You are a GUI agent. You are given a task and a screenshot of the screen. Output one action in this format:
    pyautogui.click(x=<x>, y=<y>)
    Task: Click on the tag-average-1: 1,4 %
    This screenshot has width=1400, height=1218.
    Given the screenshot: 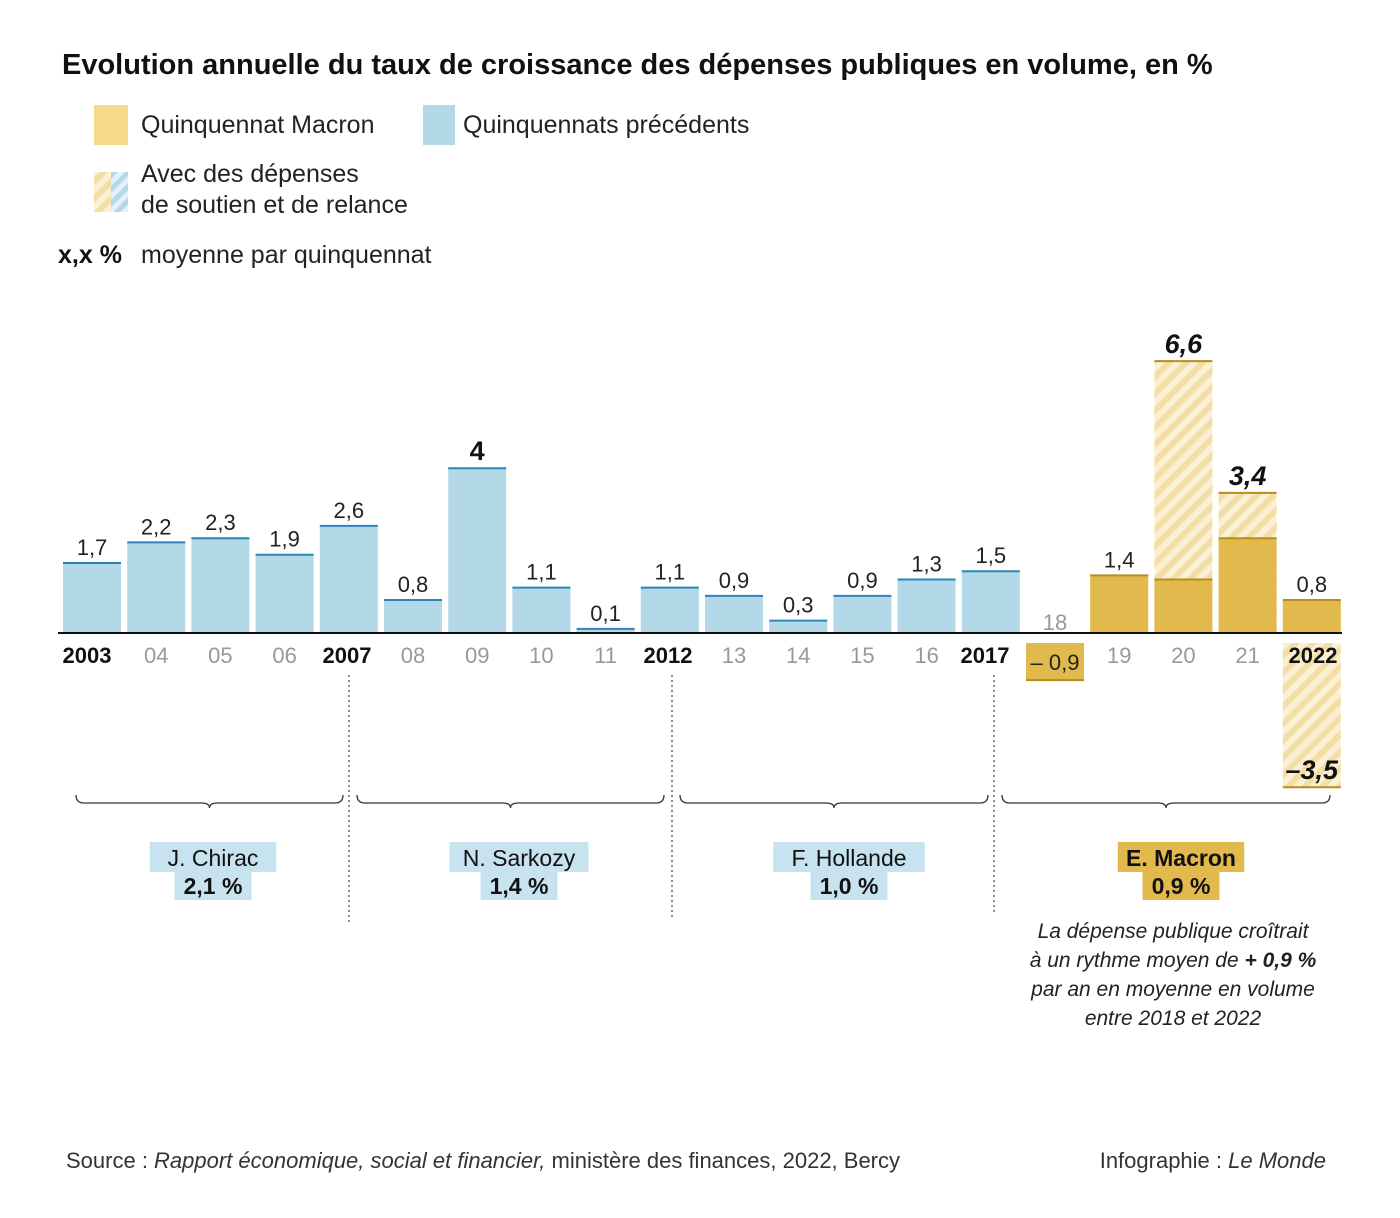 What is the action you would take?
    pyautogui.click(x=519, y=886)
    